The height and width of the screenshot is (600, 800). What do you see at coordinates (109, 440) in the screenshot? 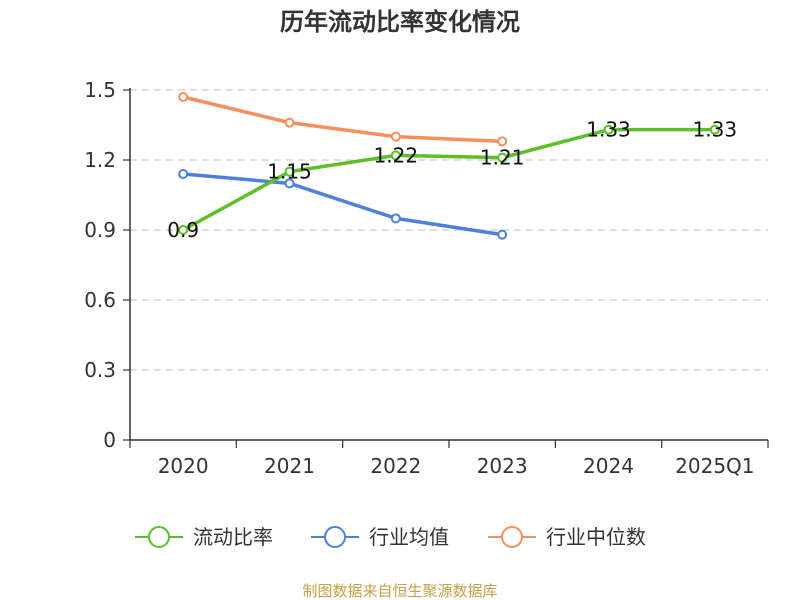
I see `y-tick-label: 0` at bounding box center [109, 440].